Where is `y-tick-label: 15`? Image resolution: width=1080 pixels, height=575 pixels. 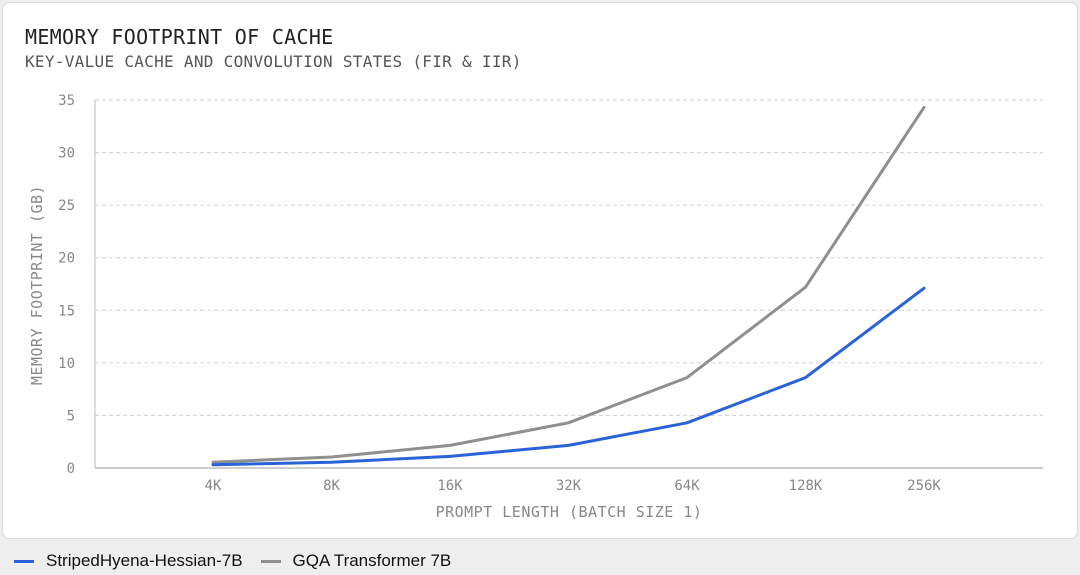
y-tick-label: 15 is located at coordinates (66, 311).